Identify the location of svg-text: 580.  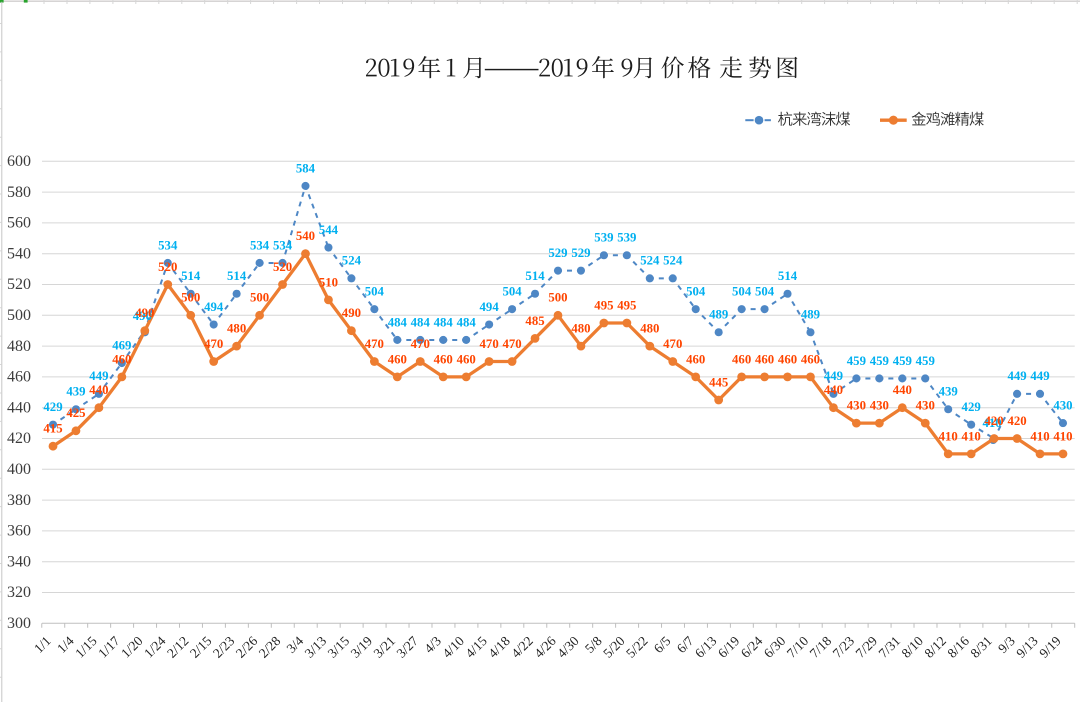
(19, 192).